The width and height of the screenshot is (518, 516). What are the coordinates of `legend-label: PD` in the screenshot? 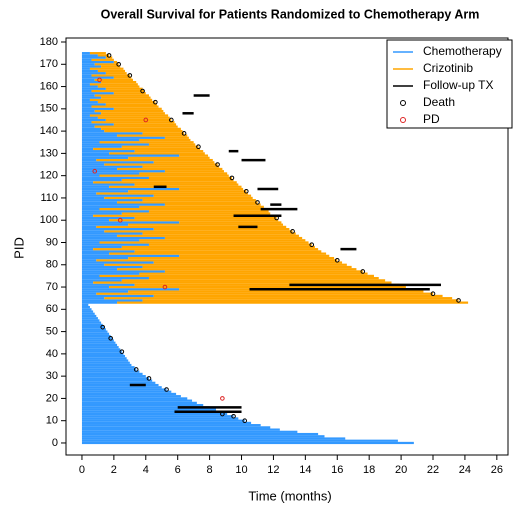 It's located at (431, 119).